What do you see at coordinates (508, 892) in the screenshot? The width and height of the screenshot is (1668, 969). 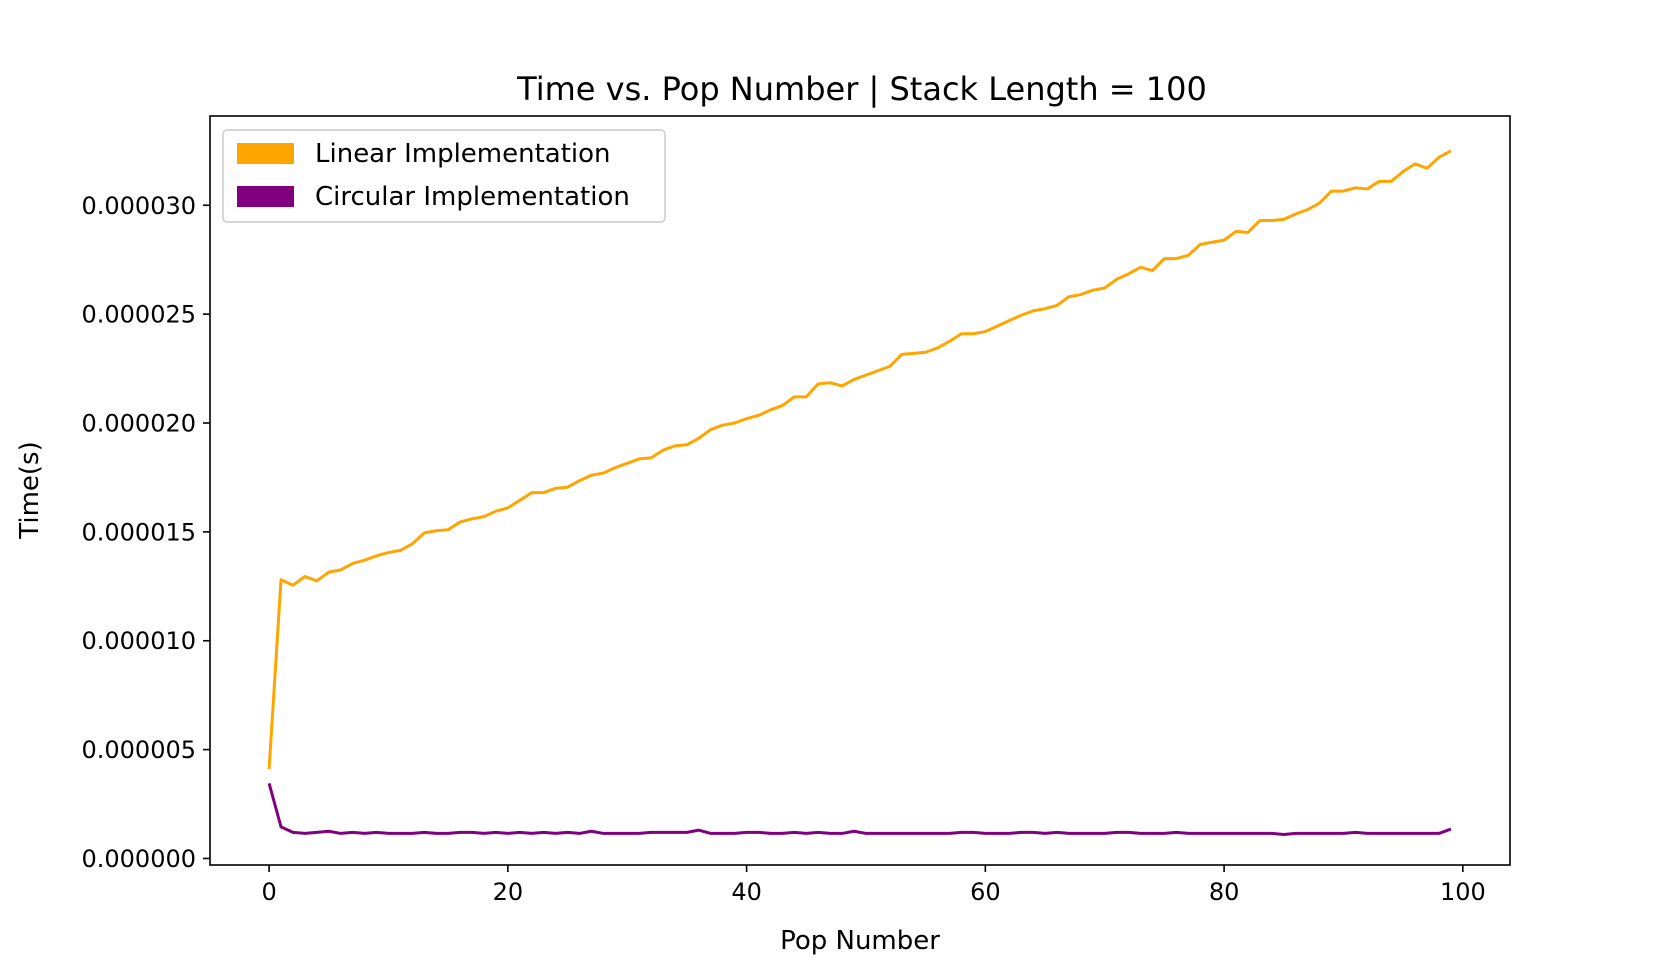 I see `x-tick-label: 20` at bounding box center [508, 892].